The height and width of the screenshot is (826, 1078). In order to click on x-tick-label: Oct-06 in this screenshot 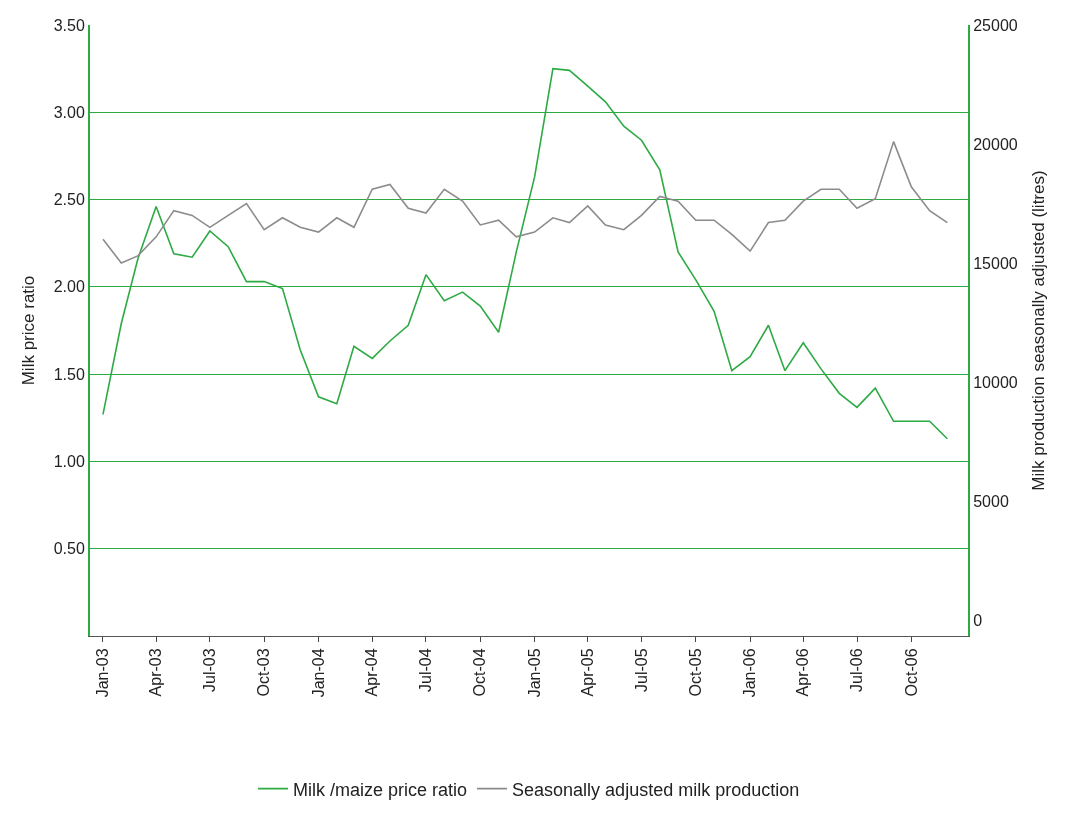, I will do `click(911, 672)`.